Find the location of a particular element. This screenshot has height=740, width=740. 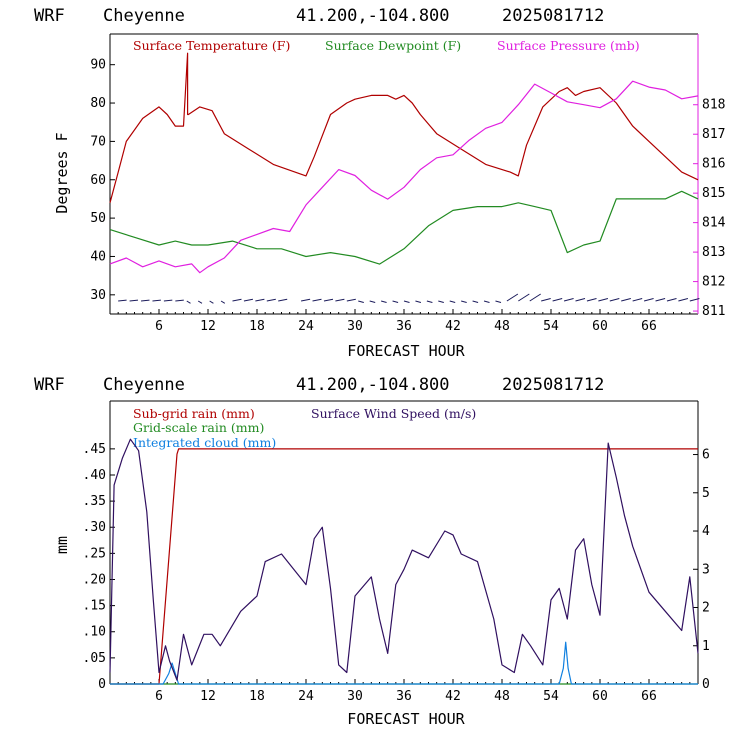

y-left-tick-label: .15 is located at coordinates (94, 606).